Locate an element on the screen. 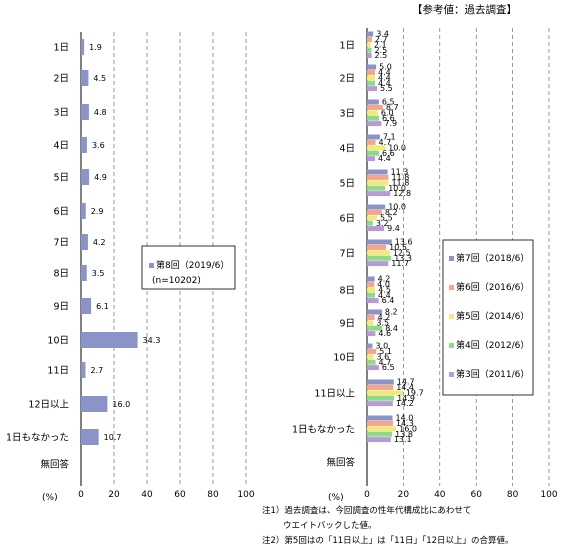  right-value-label: 7.1 is located at coordinates (389, 137).